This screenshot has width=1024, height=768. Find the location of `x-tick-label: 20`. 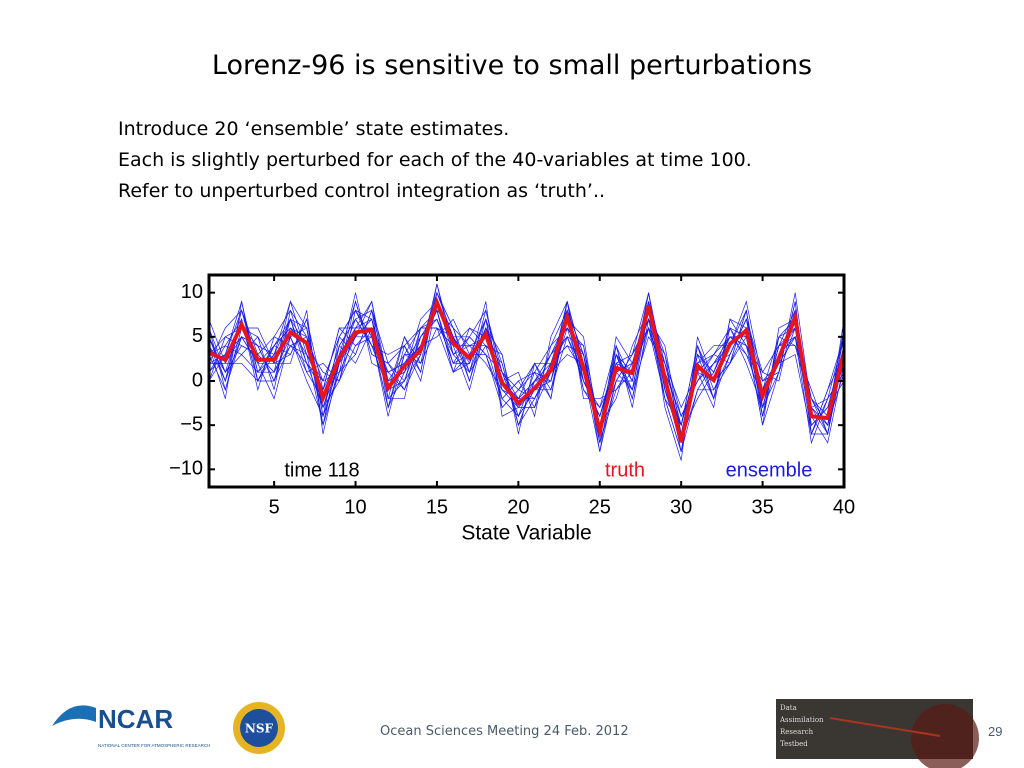

x-tick-label: 20 is located at coordinates (518, 507).